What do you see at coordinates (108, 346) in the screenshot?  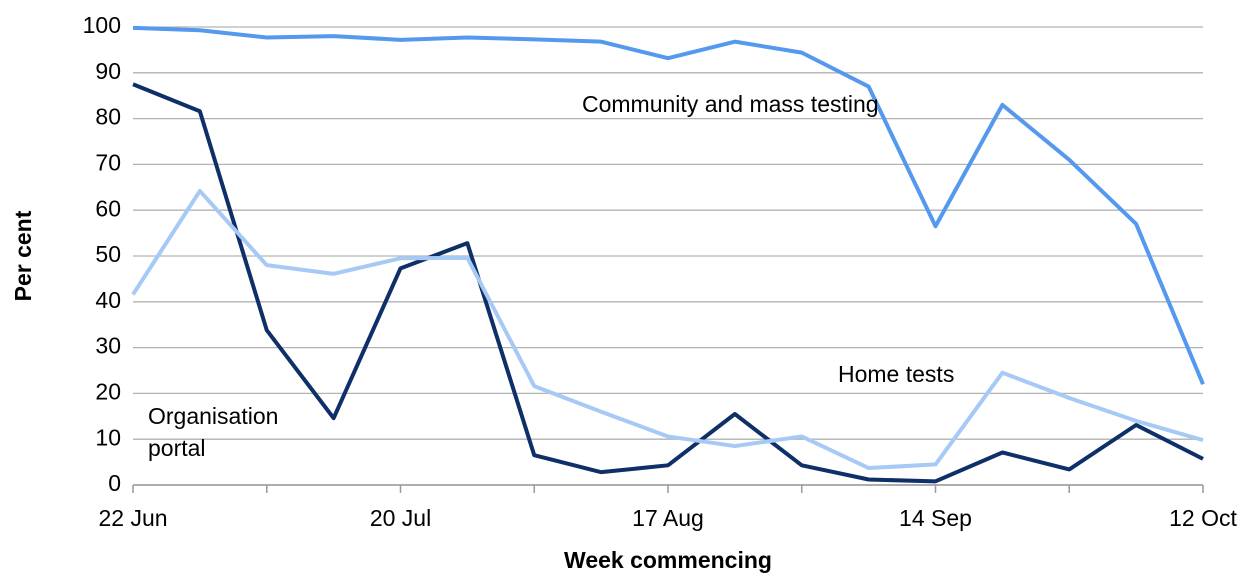 I see `y-tick-label: 30` at bounding box center [108, 346].